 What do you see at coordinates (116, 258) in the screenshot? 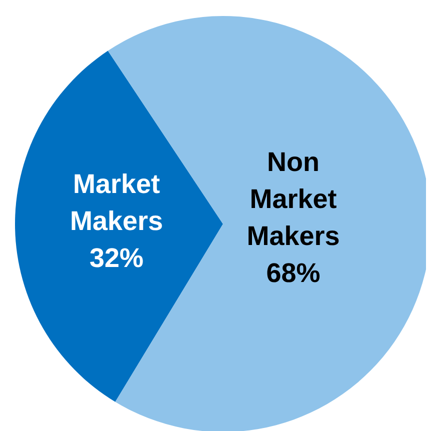
I see `data-label: 32%` at bounding box center [116, 258].